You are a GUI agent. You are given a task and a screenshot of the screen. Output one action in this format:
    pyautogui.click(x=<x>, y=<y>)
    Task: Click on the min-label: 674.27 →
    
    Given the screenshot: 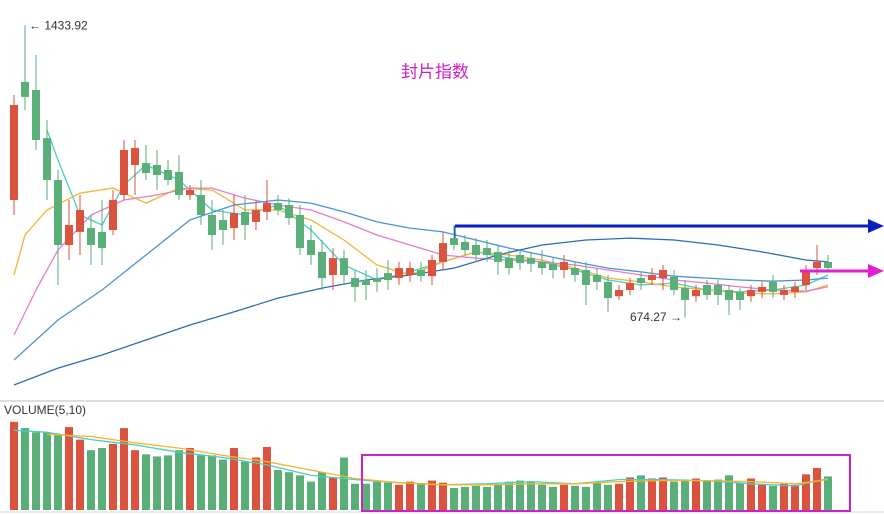 What is the action you would take?
    pyautogui.click(x=656, y=317)
    